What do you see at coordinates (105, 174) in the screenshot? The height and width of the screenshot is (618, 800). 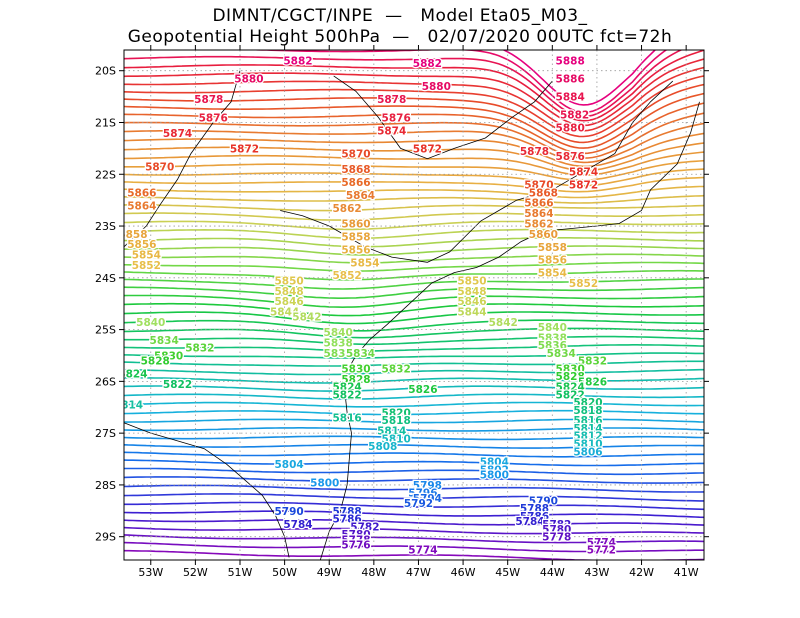 I see `y-tick-label: 22S` at bounding box center [105, 174].